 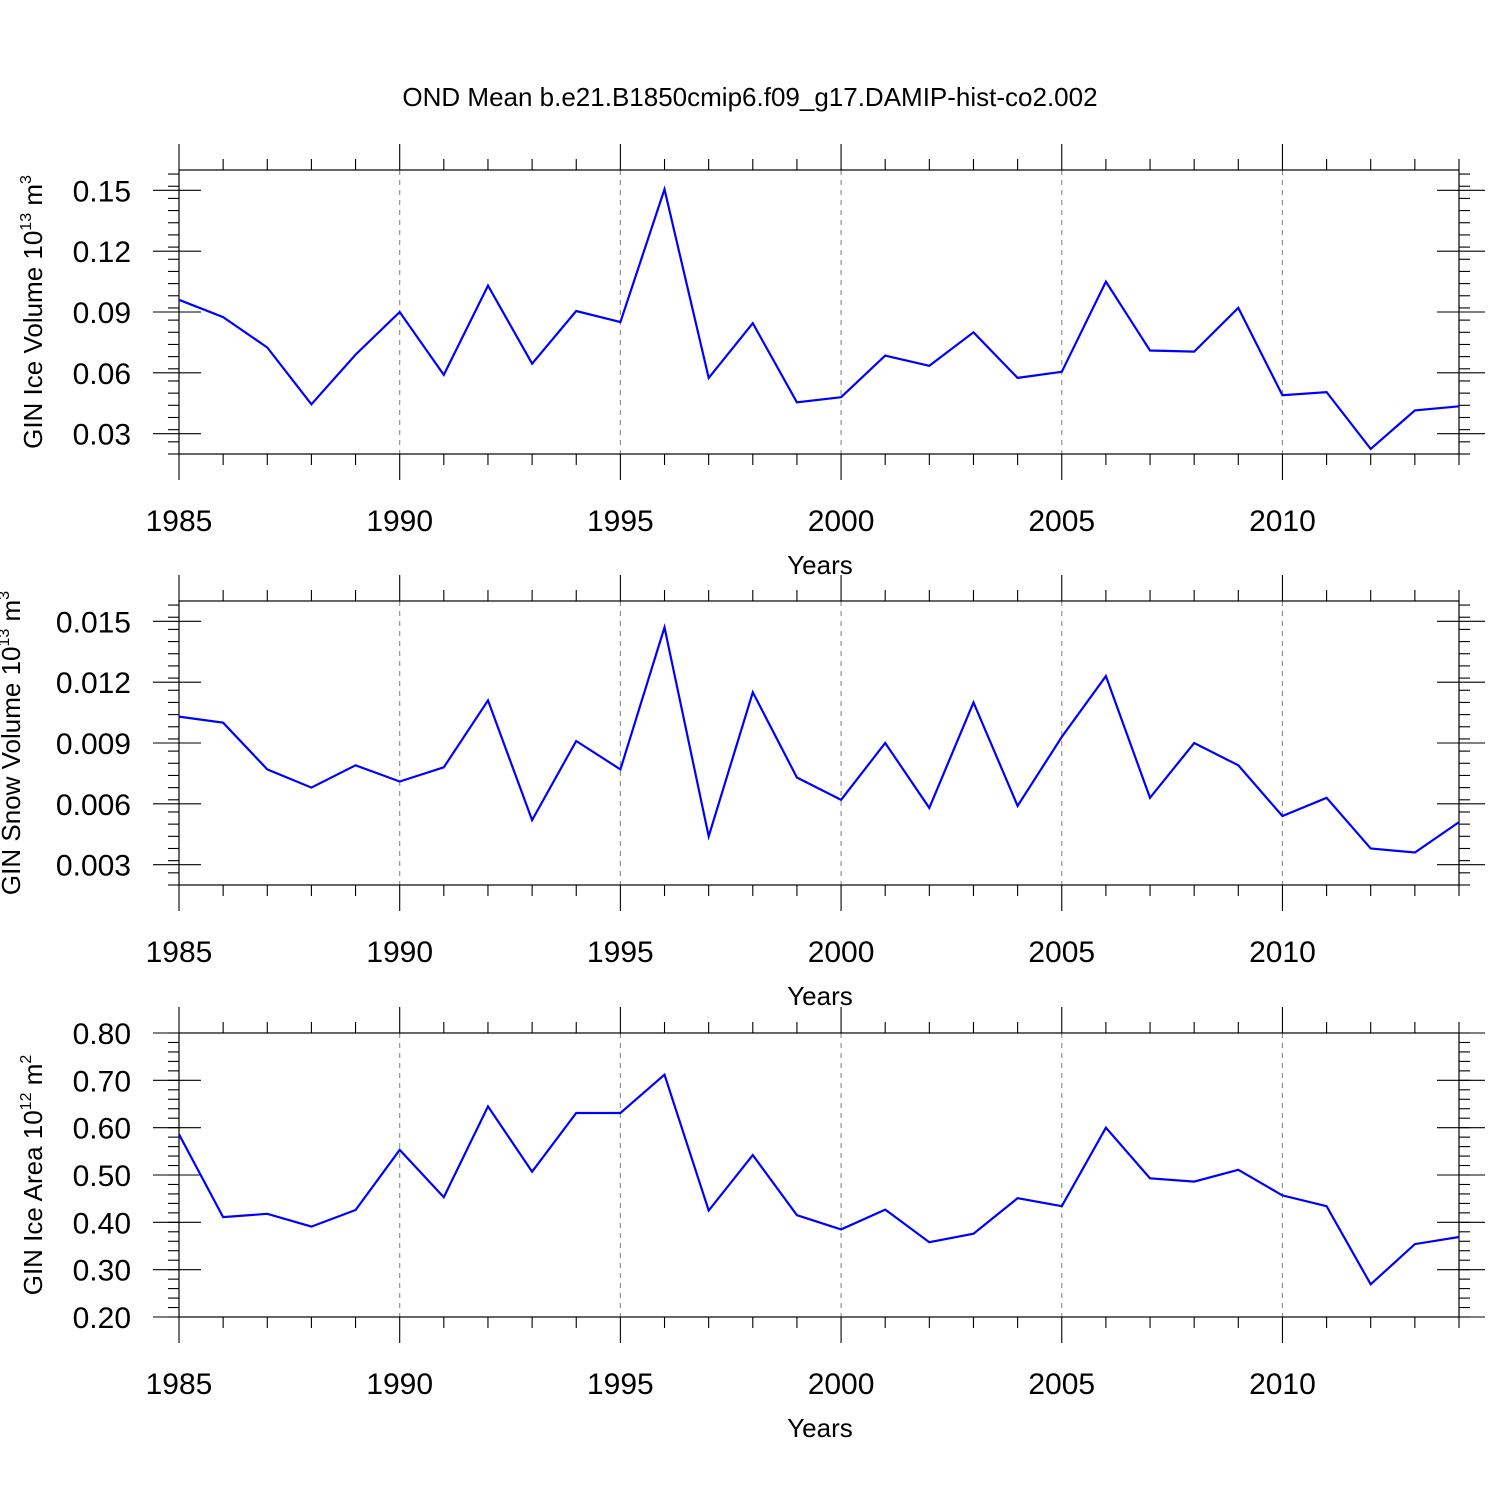 What do you see at coordinates (399, 521) in the screenshot?
I see `ice-volume-x-tick-label-1990: 1990` at bounding box center [399, 521].